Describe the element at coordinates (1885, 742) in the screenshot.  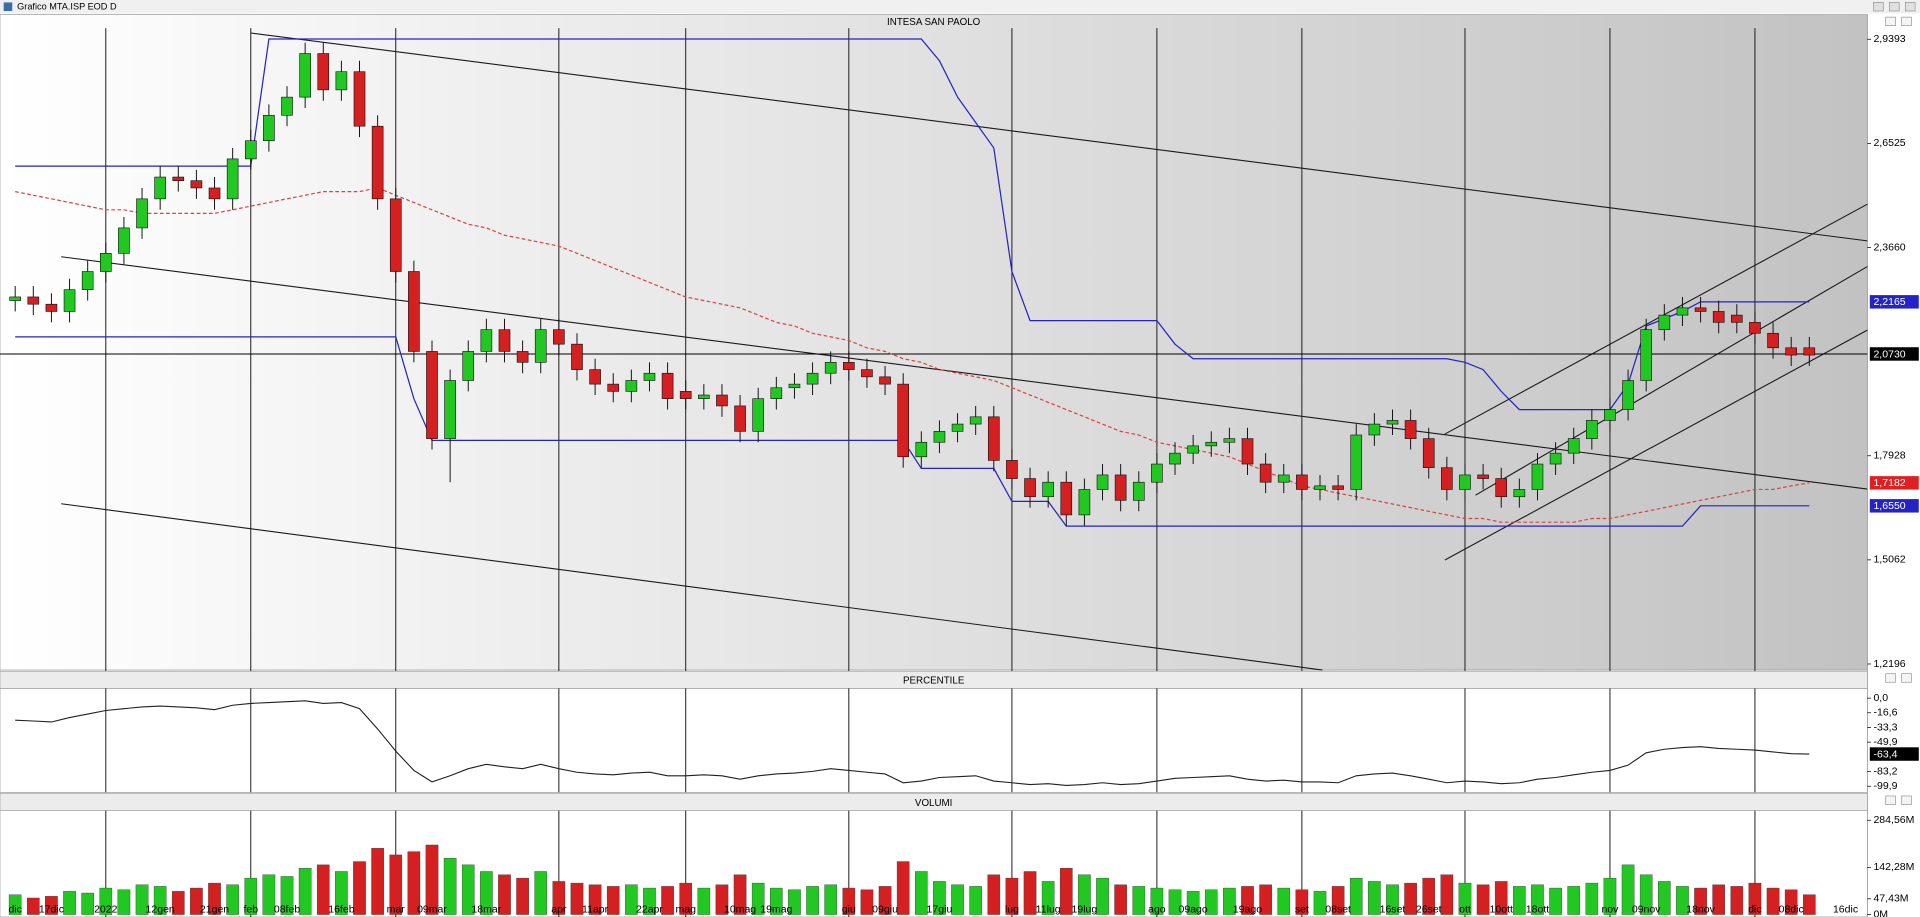
I see `y-tick-label: -49,9` at that location.